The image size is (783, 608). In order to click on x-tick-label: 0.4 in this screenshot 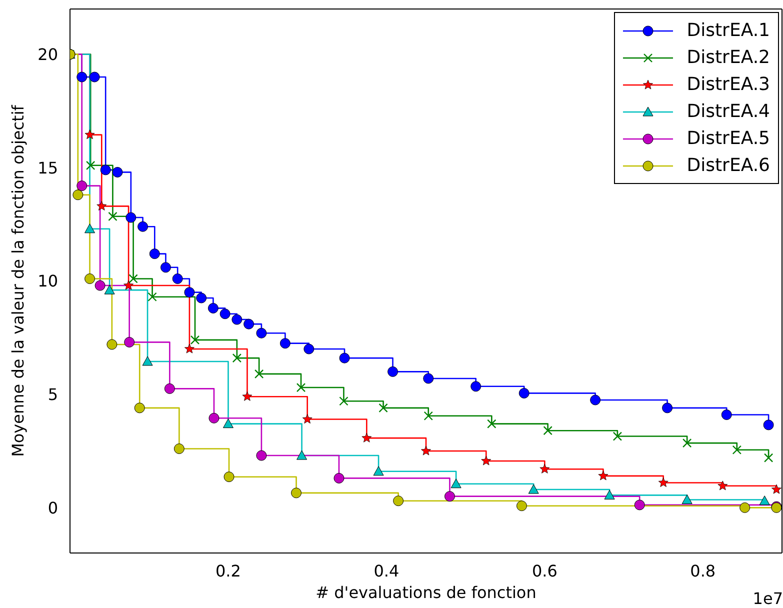, I will do `click(387, 570)`.